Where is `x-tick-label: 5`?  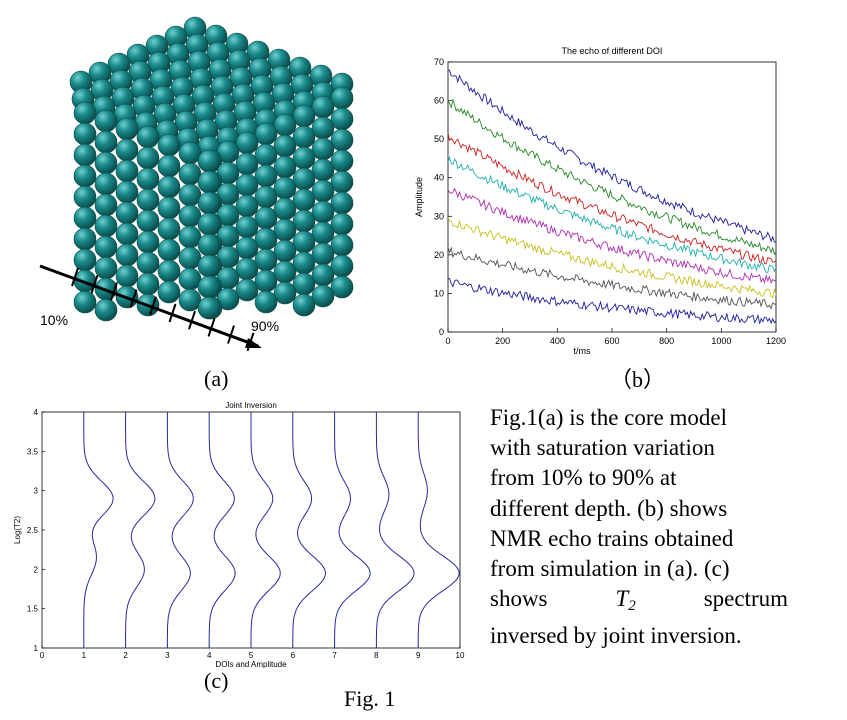 x-tick-label: 5 is located at coordinates (251, 655).